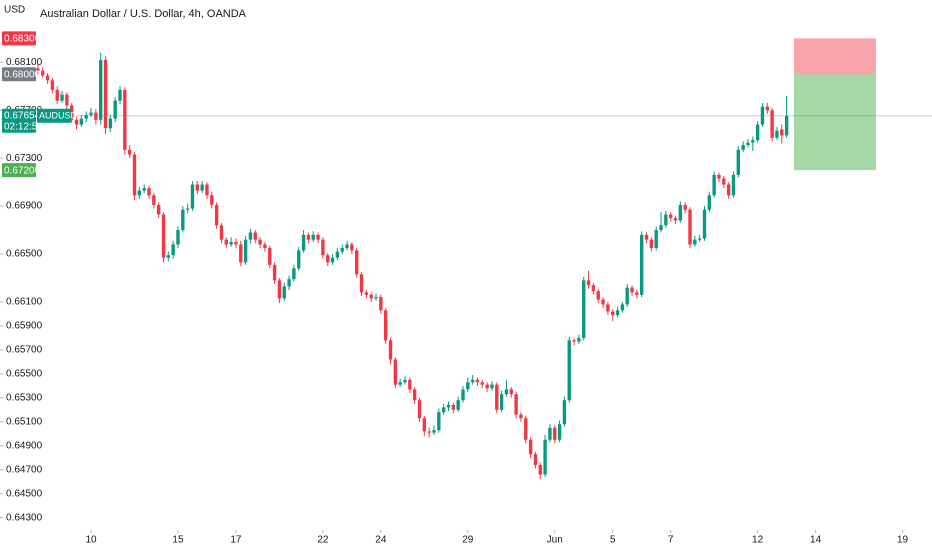 The width and height of the screenshot is (932, 550). Describe the element at coordinates (24, 206) in the screenshot. I see `y-tick-label: 0.66900` at that location.